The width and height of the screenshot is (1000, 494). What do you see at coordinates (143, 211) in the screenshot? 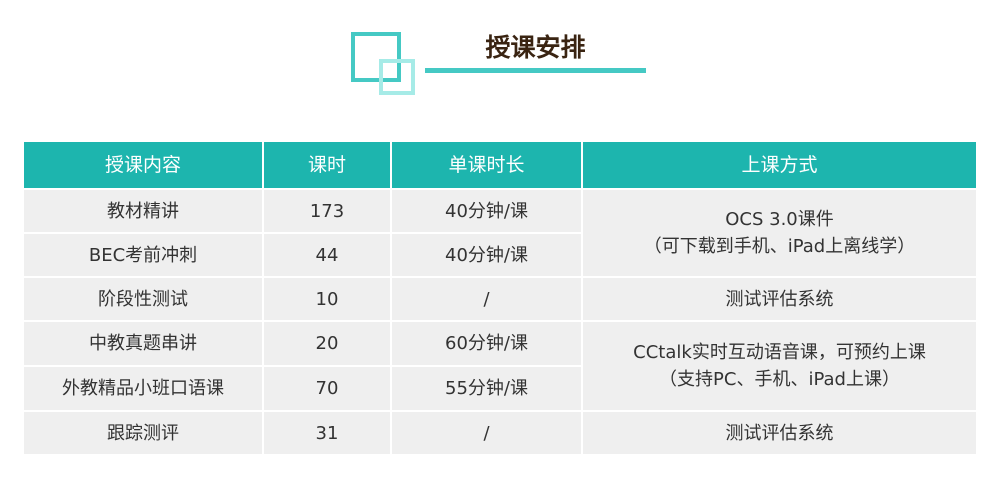
I see `row-content: 教材精讲` at bounding box center [143, 211].